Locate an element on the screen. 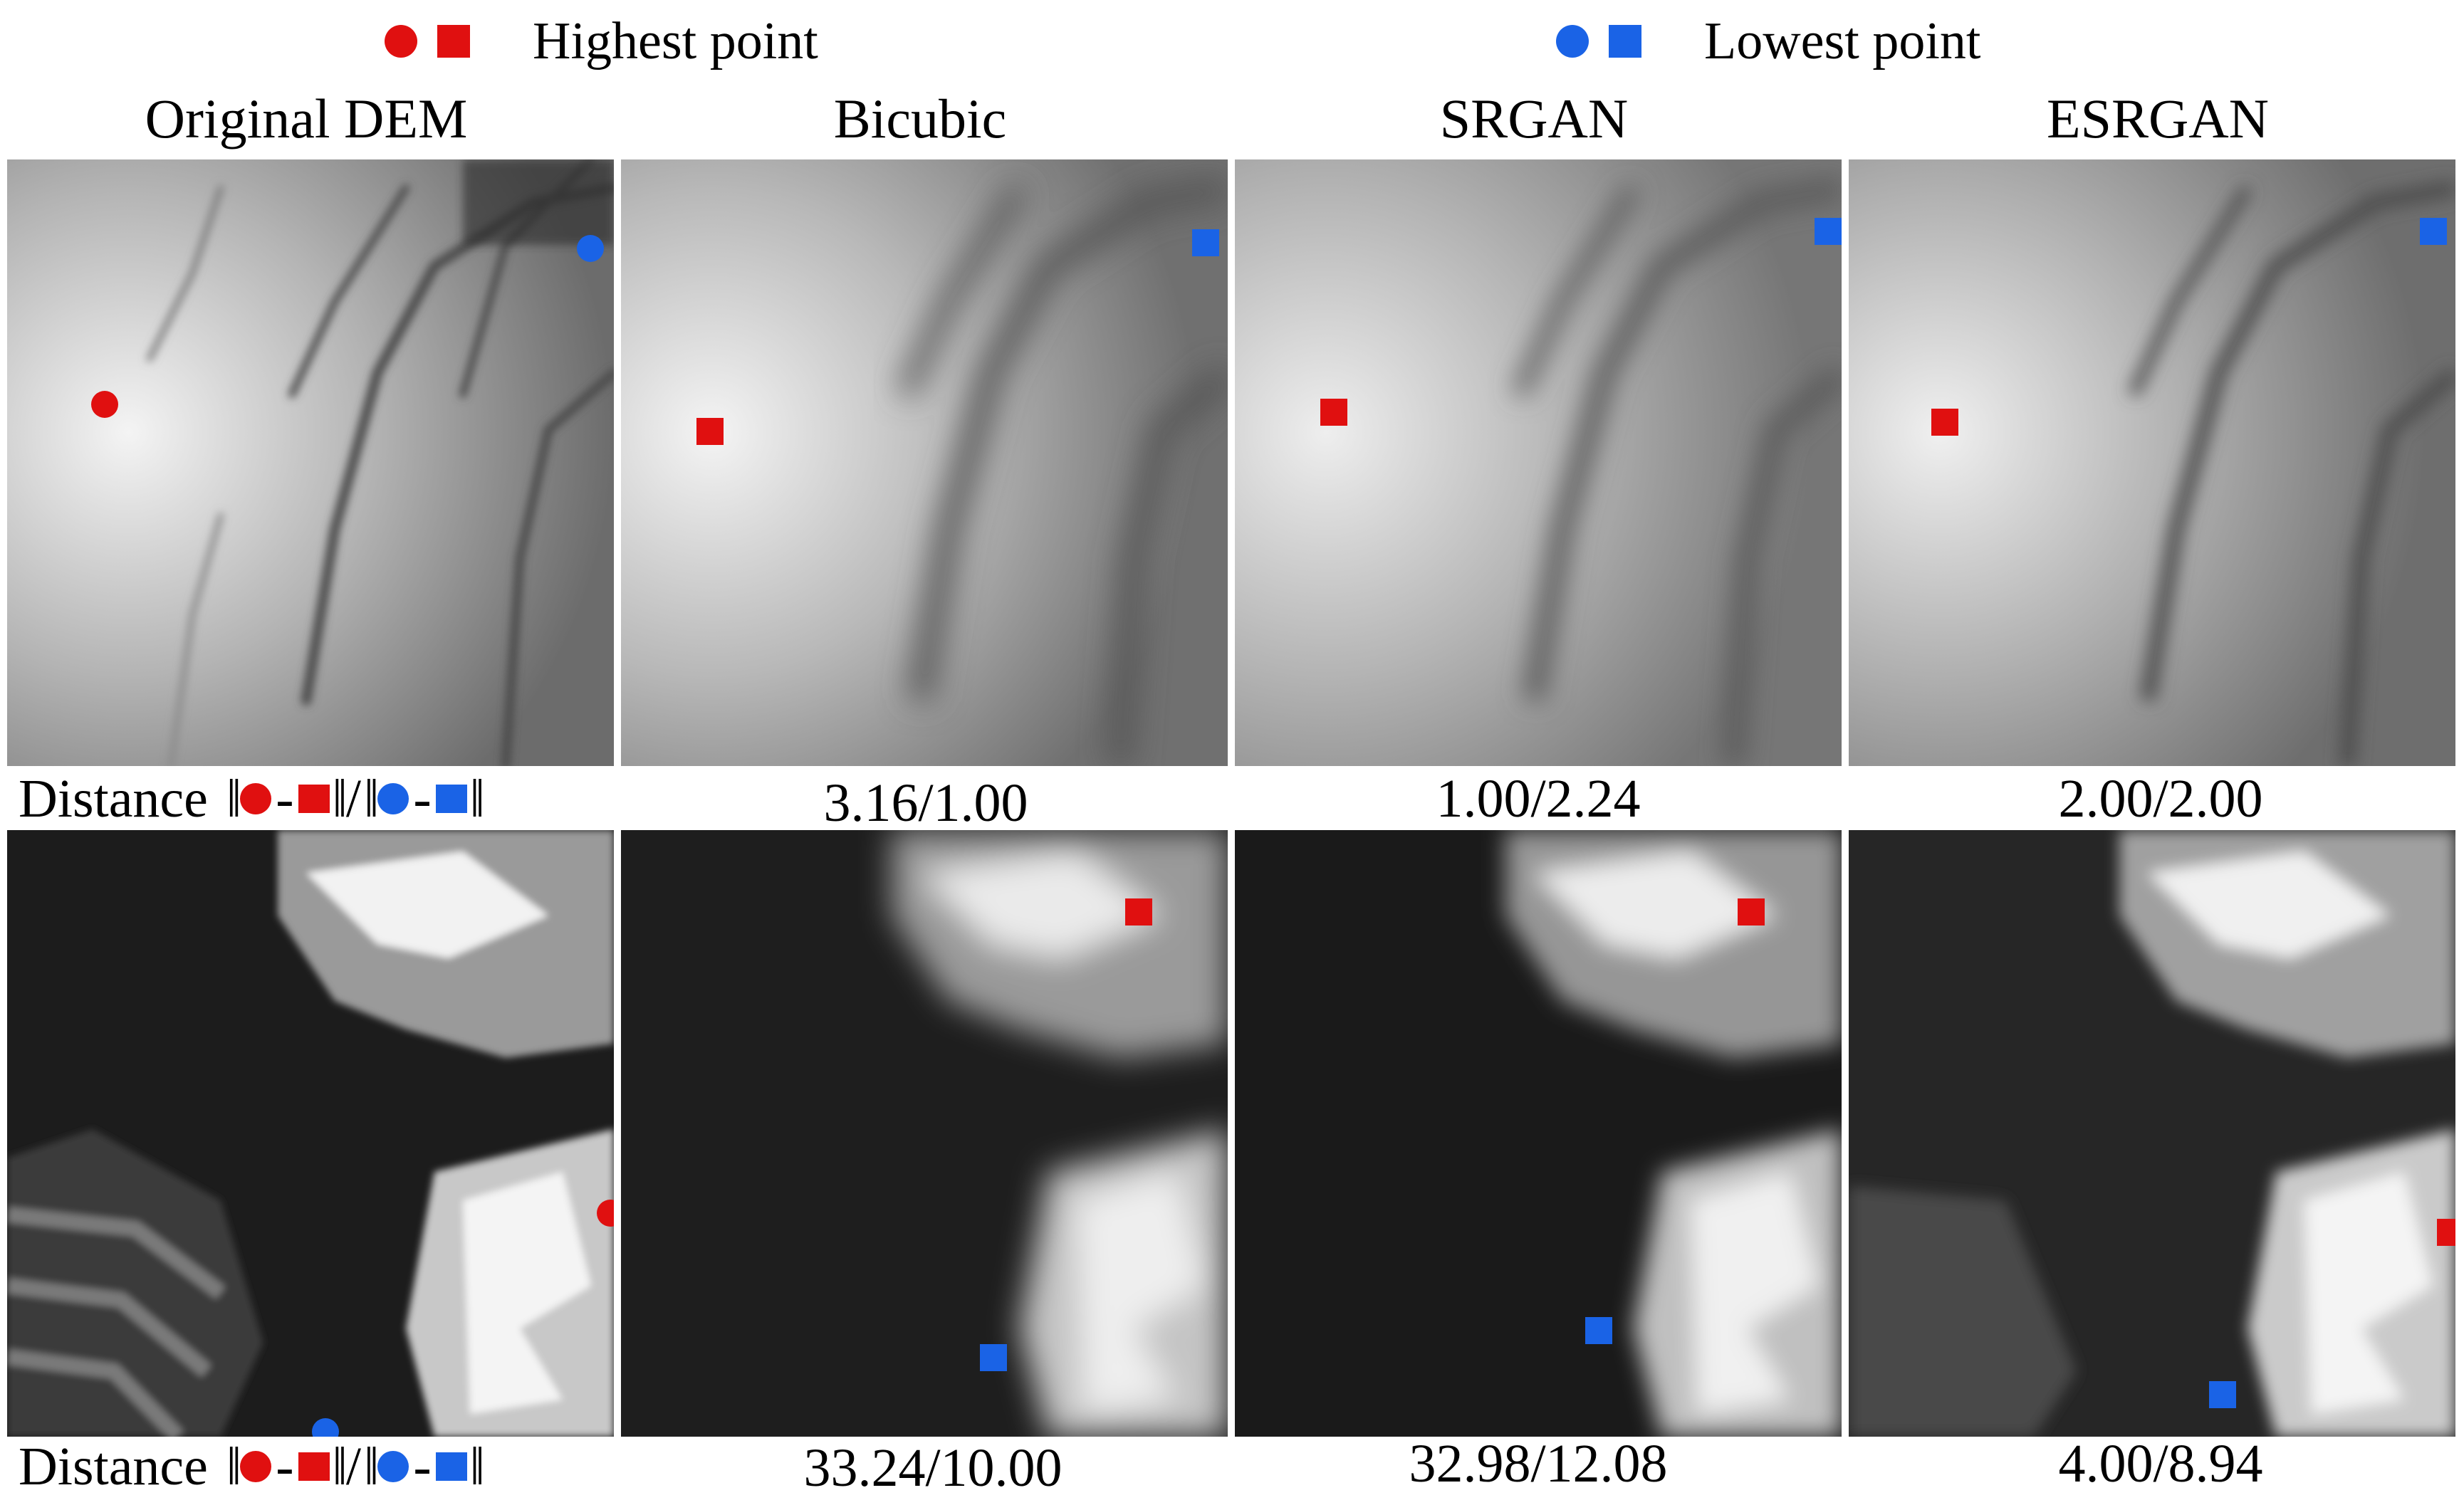  dem-image-row2-esrgan is located at coordinates (2152, 1133).